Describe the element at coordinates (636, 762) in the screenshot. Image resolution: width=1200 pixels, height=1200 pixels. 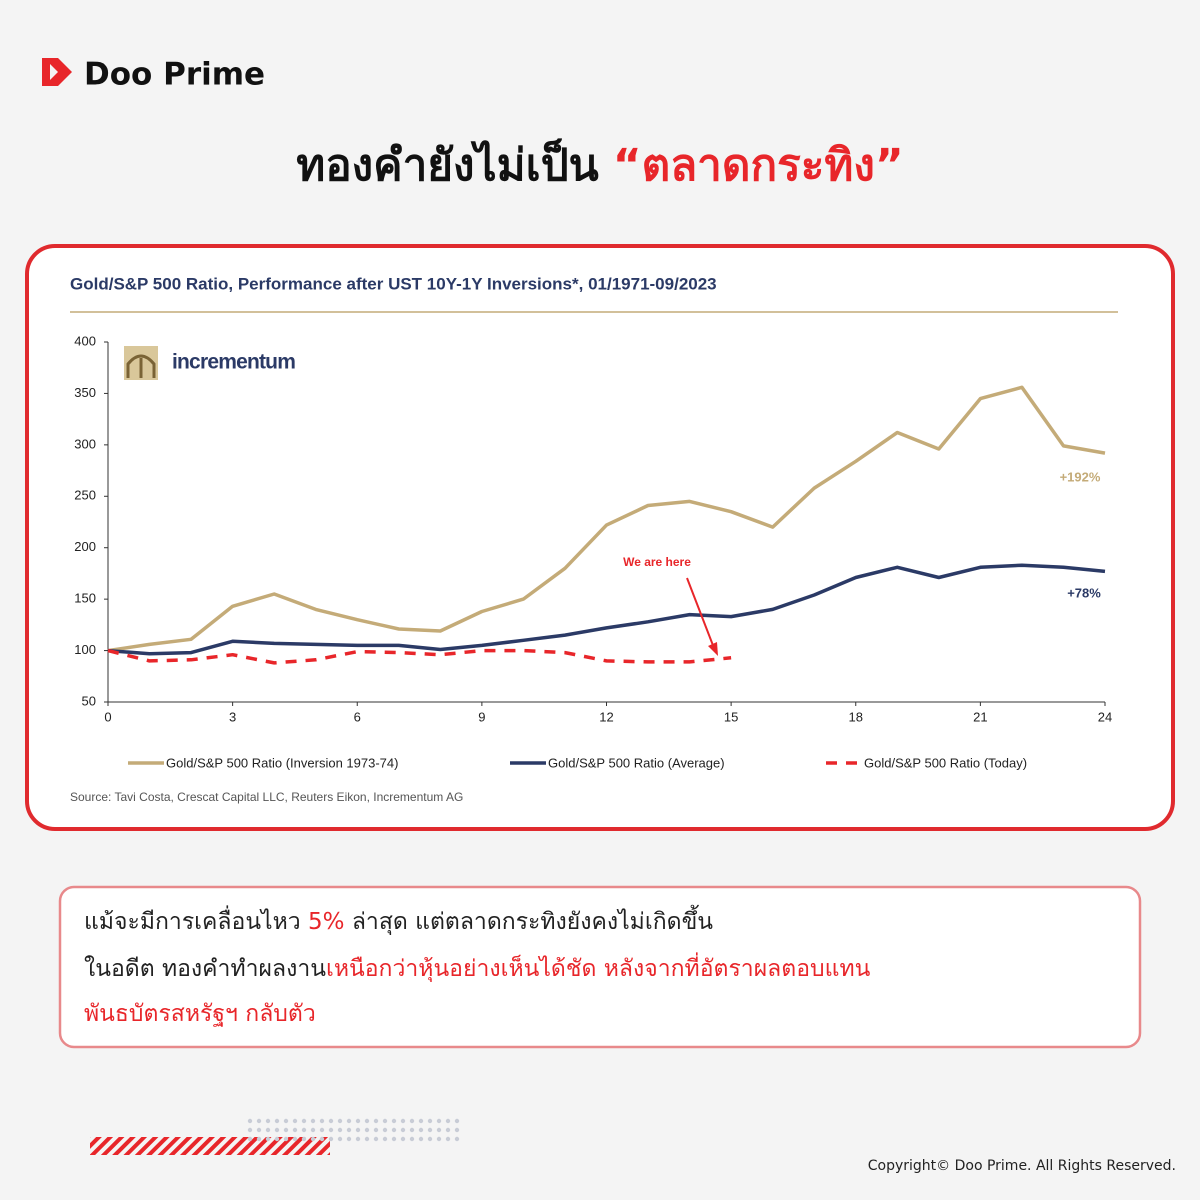
I see `legend-label: Gold/S&P 500 Ratio (Average)` at that location.